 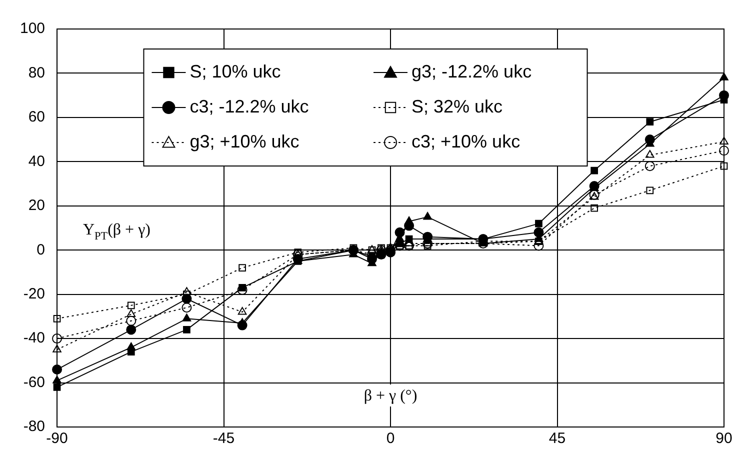 I want to click on x-tick-label: 0, so click(x=390, y=439).